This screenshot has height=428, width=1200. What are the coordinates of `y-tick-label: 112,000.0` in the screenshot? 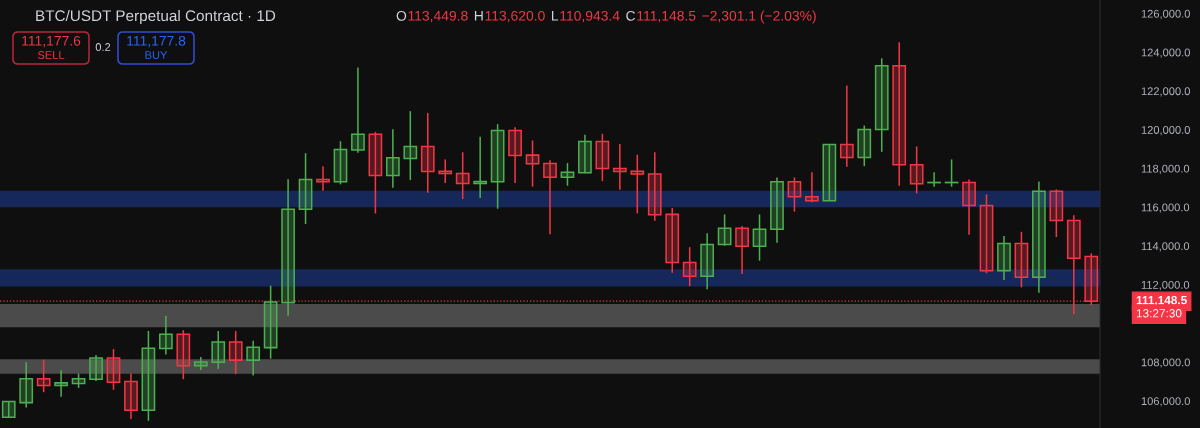 It's located at (1165, 285).